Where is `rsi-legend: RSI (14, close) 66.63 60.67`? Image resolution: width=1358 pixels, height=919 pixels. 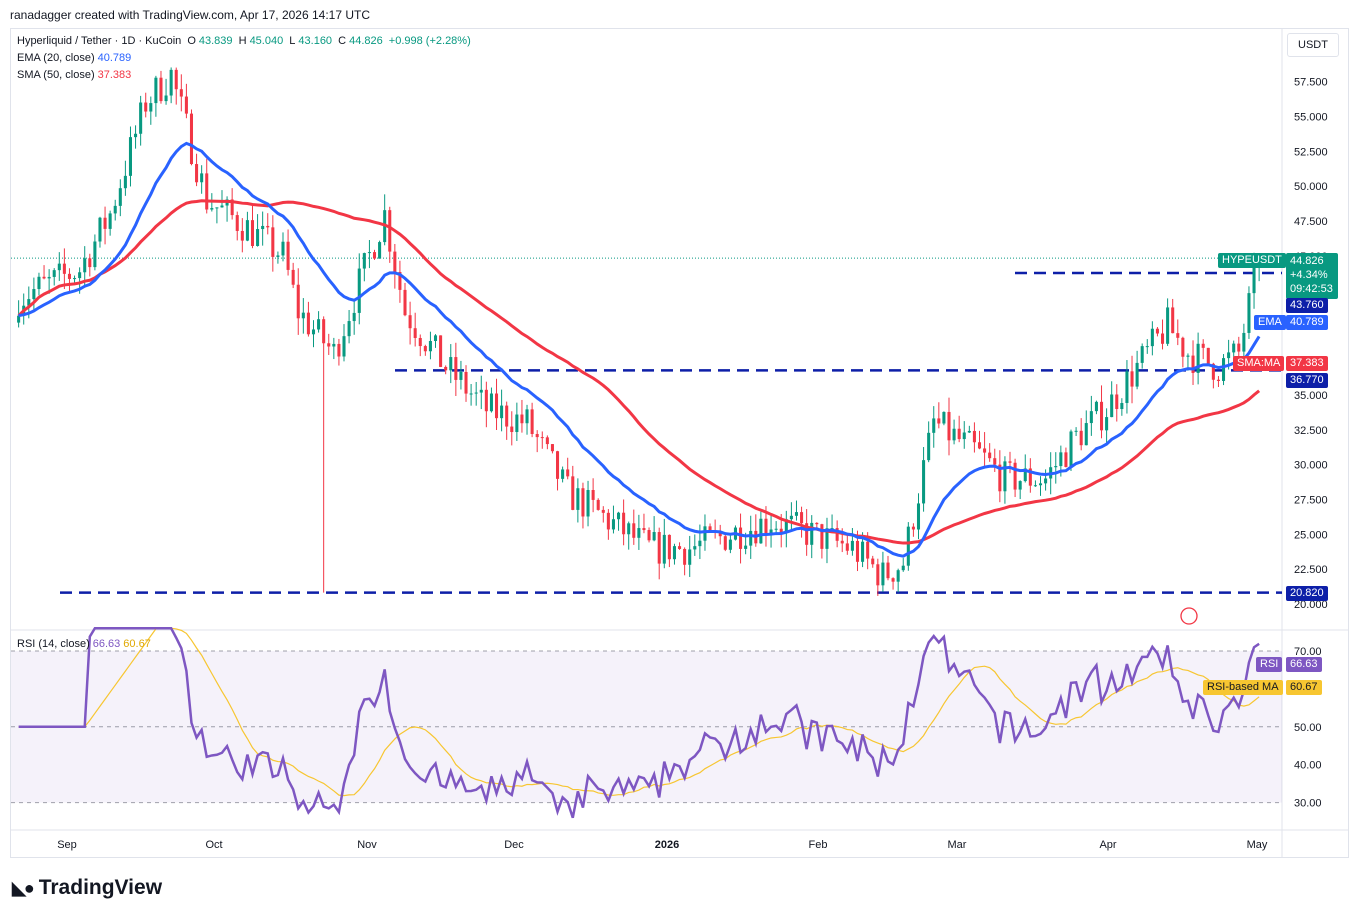
rsi-legend: RSI (14, close) 66.63 60.67 is located at coordinates (84, 644).